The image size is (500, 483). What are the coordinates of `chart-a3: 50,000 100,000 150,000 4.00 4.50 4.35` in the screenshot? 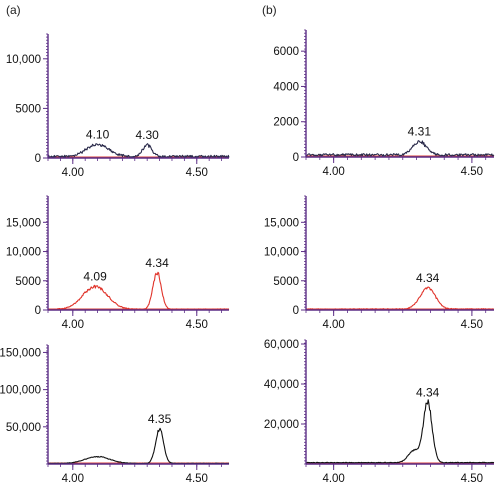 It's located at (115, 413).